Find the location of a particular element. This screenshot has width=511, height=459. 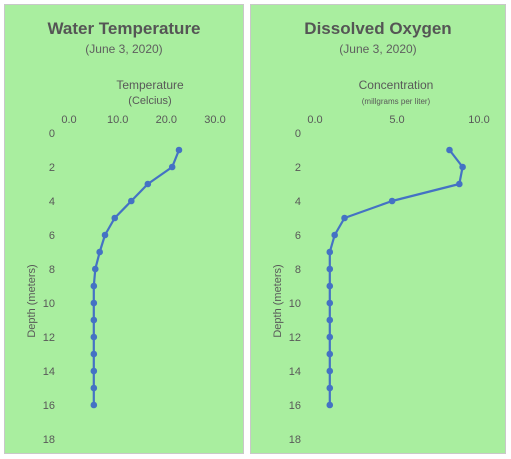

chart-title: Dissolved Oxygen is located at coordinates (378, 28).